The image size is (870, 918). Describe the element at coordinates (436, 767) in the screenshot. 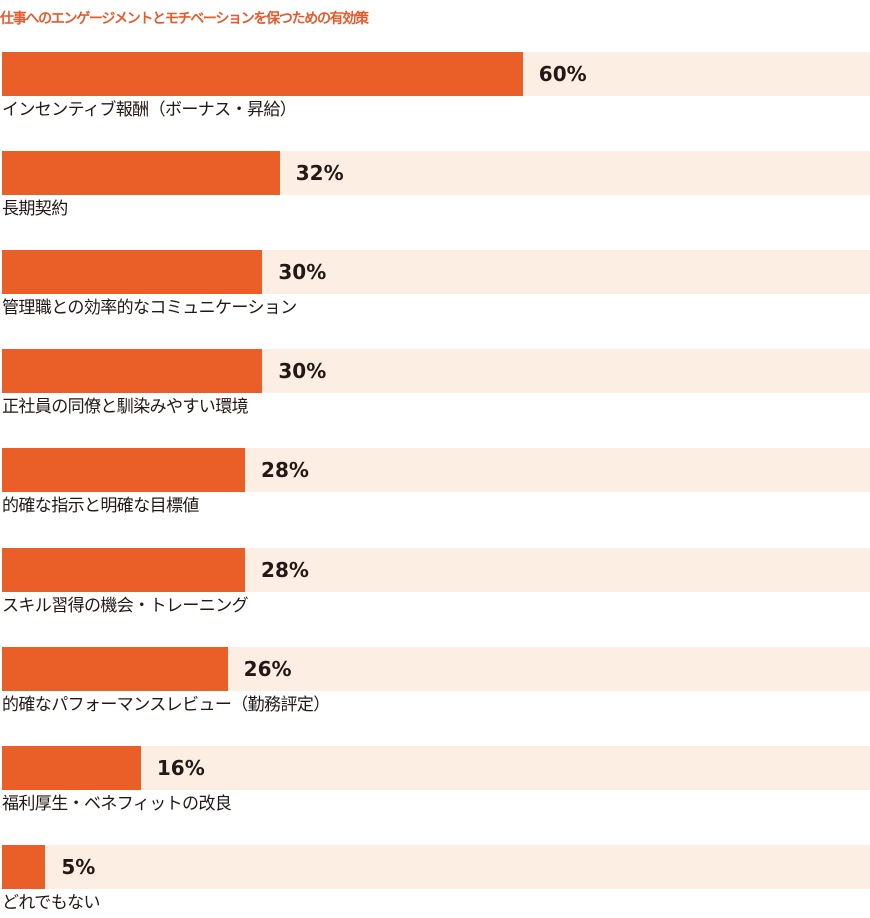

I see `bar-track: 16%` at that location.